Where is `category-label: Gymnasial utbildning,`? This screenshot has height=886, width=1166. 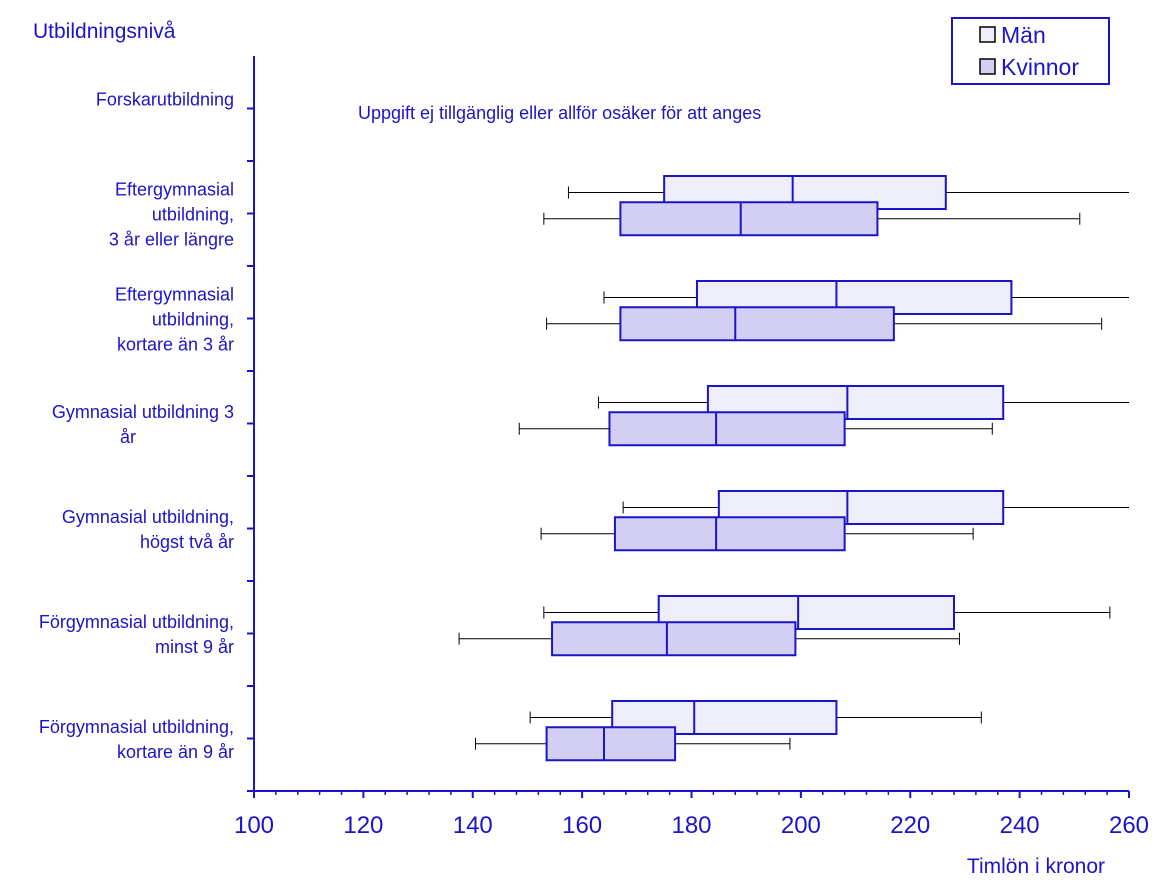
category-label: Gymnasial utbildning, is located at coordinates (148, 517).